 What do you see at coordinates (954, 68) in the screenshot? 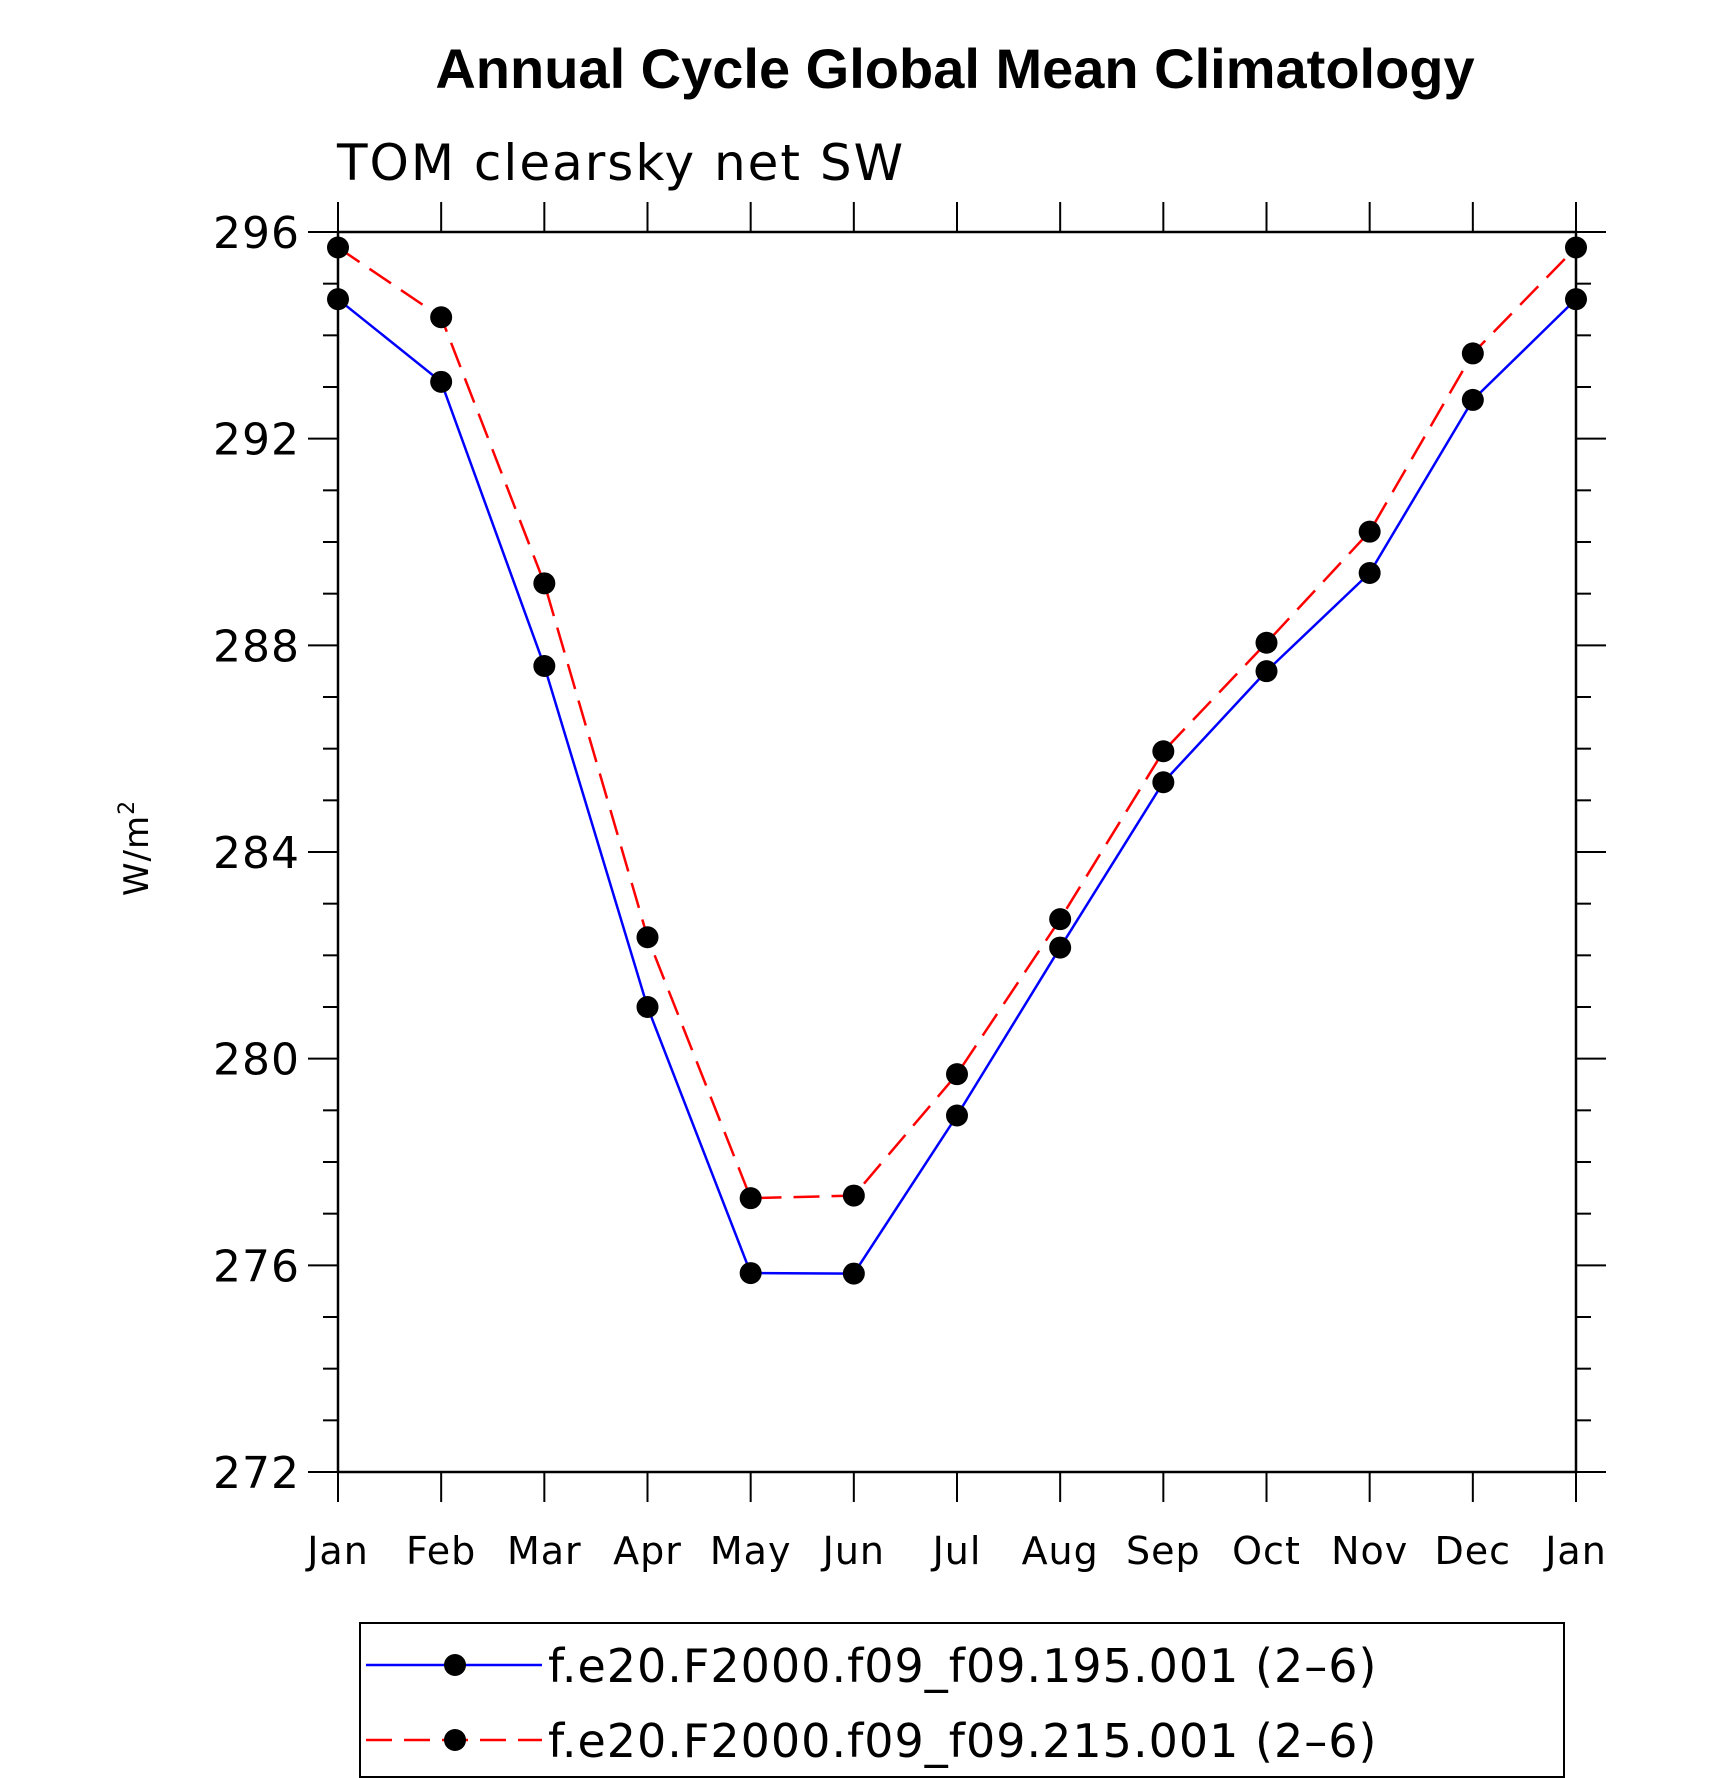
I see `chart-title: Annual Cycle Global Mean Climatology` at bounding box center [954, 68].